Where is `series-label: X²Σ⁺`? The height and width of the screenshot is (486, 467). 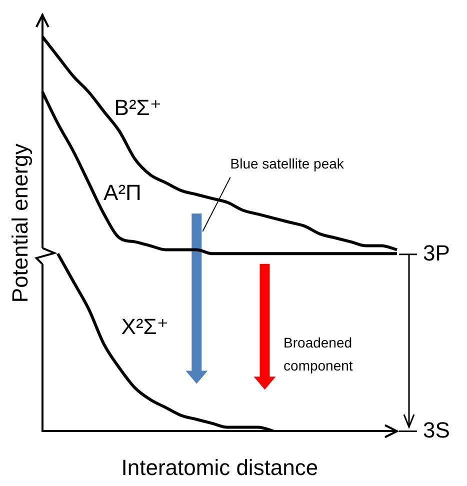 series-label: X²Σ⁺ is located at coordinates (145, 326).